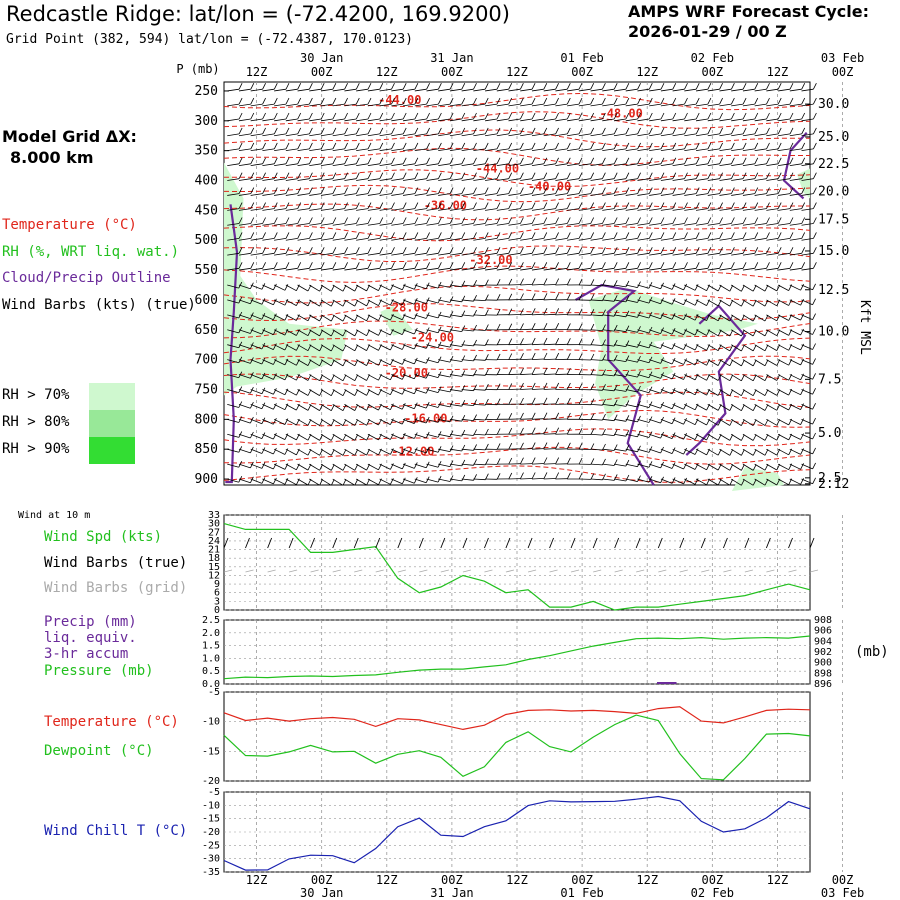  What do you see at coordinates (206, 300) in the screenshot?
I see `pressure-tick-label: 600` at bounding box center [206, 300].